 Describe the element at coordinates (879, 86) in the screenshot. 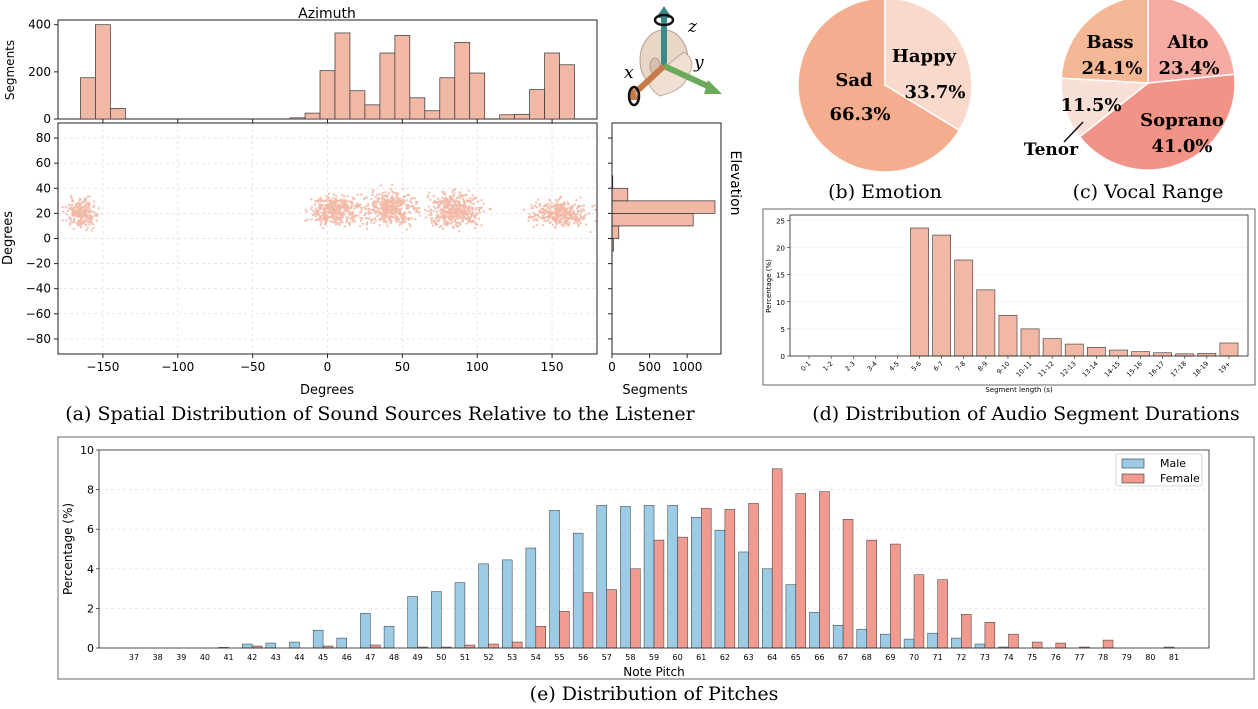

I see `emotion-slice-sad` at that location.